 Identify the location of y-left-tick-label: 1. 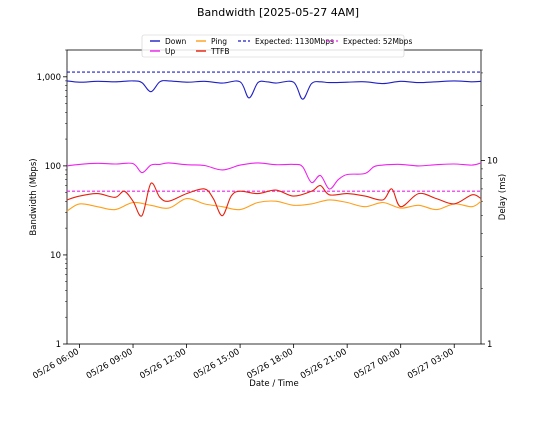
(58, 345).